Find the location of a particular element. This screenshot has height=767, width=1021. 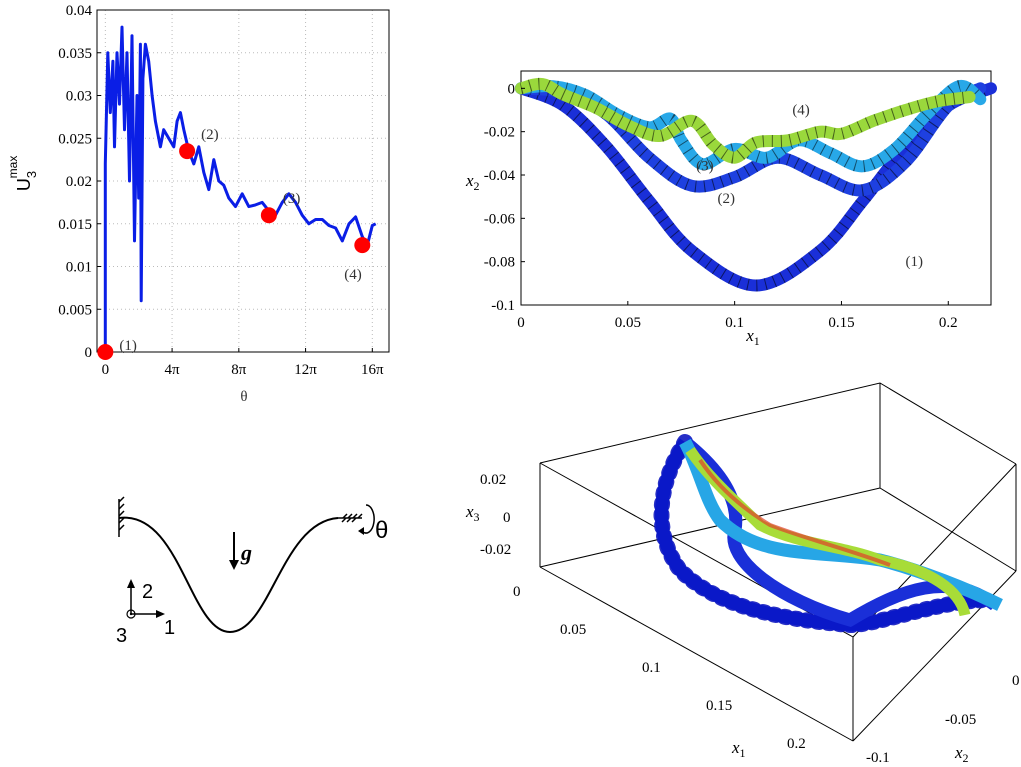

u3max-x-ticks: 0 4π 8π 12π 16π is located at coordinates (243, 363).